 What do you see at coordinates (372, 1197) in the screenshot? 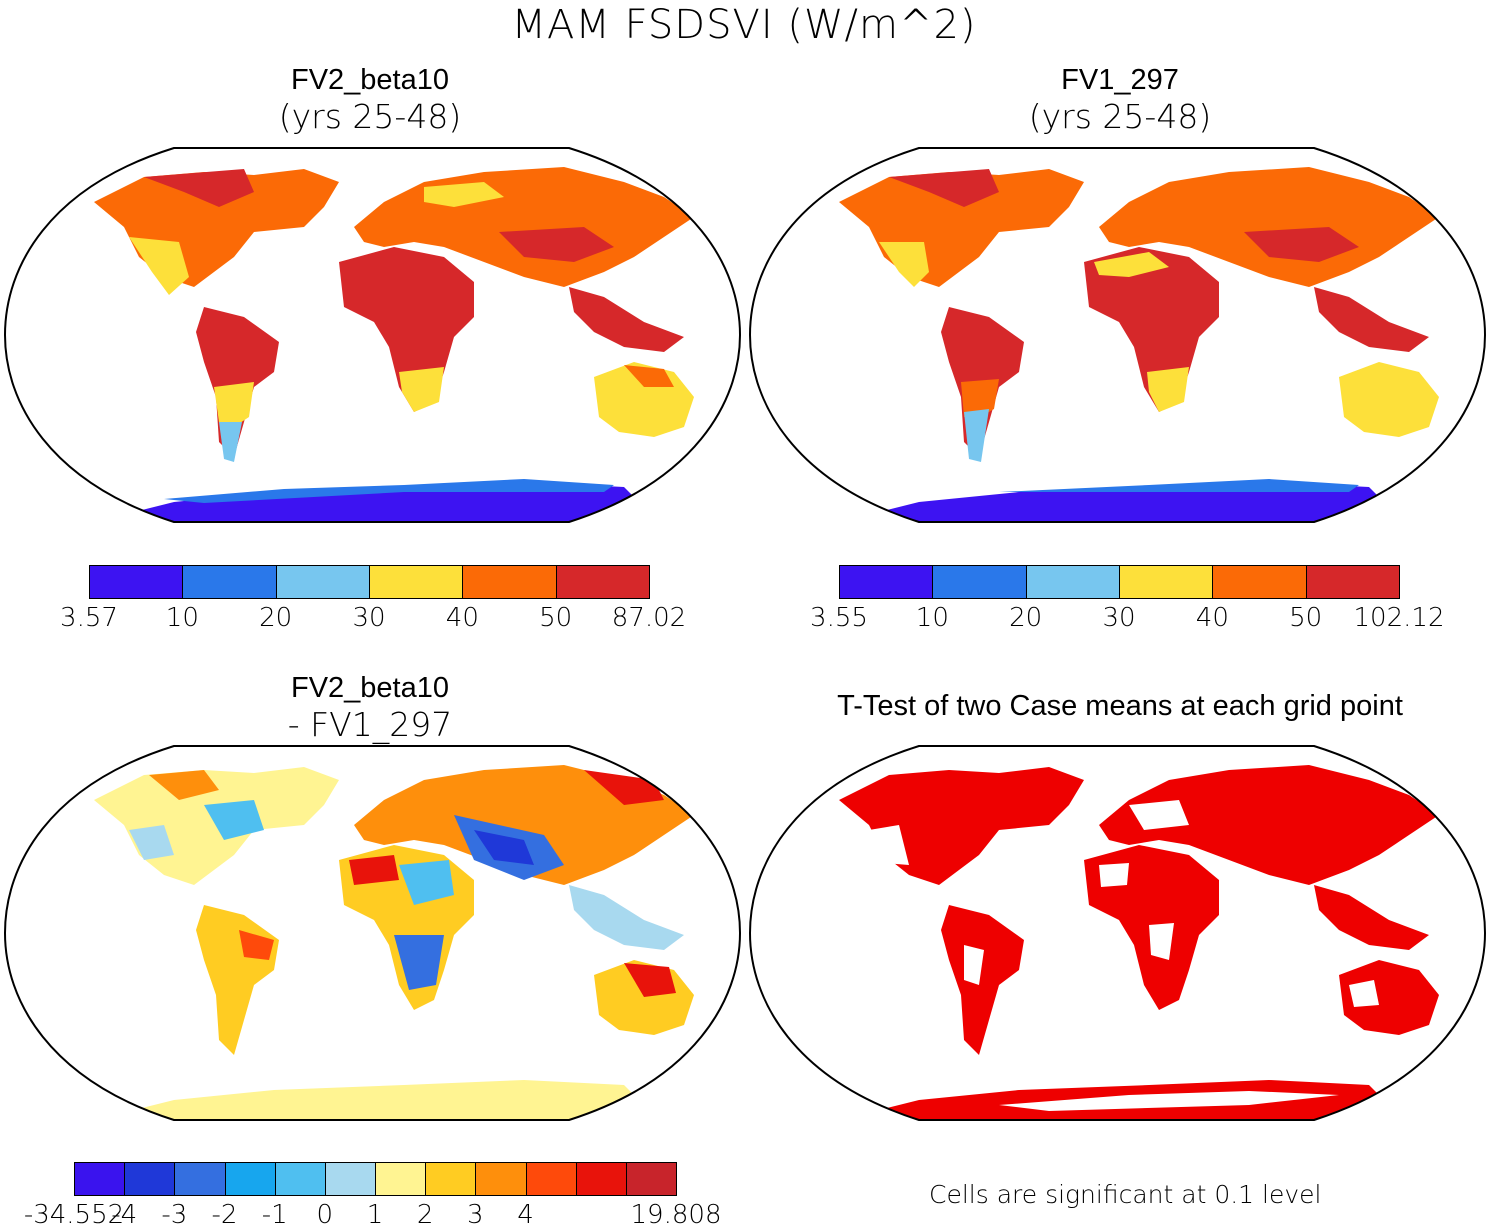
I see `panel-3-colorbar: -34.552 -4 -3 -2 -1 0 1 2 3 4 19.808` at bounding box center [372, 1197].